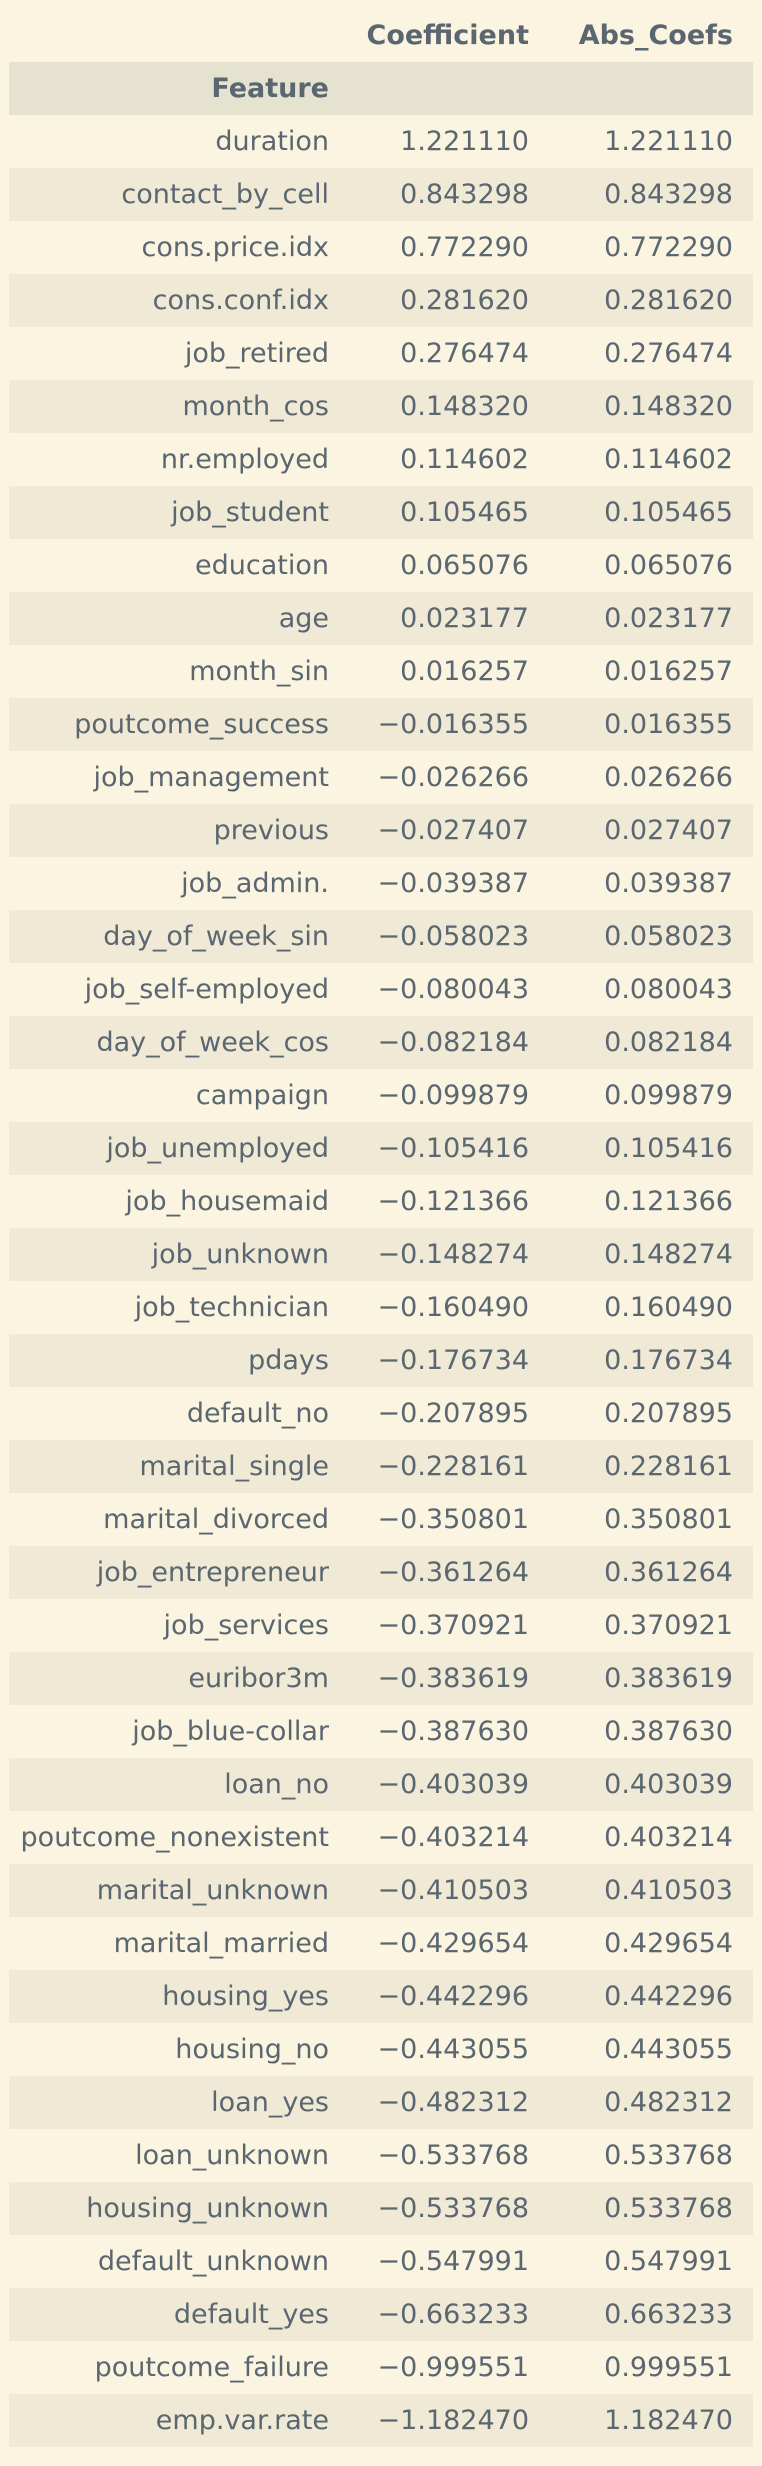 The image size is (762, 2466). Describe the element at coordinates (381, 353) in the screenshot. I see `table-row: job_retired 0.276474 0.276474` at that location.